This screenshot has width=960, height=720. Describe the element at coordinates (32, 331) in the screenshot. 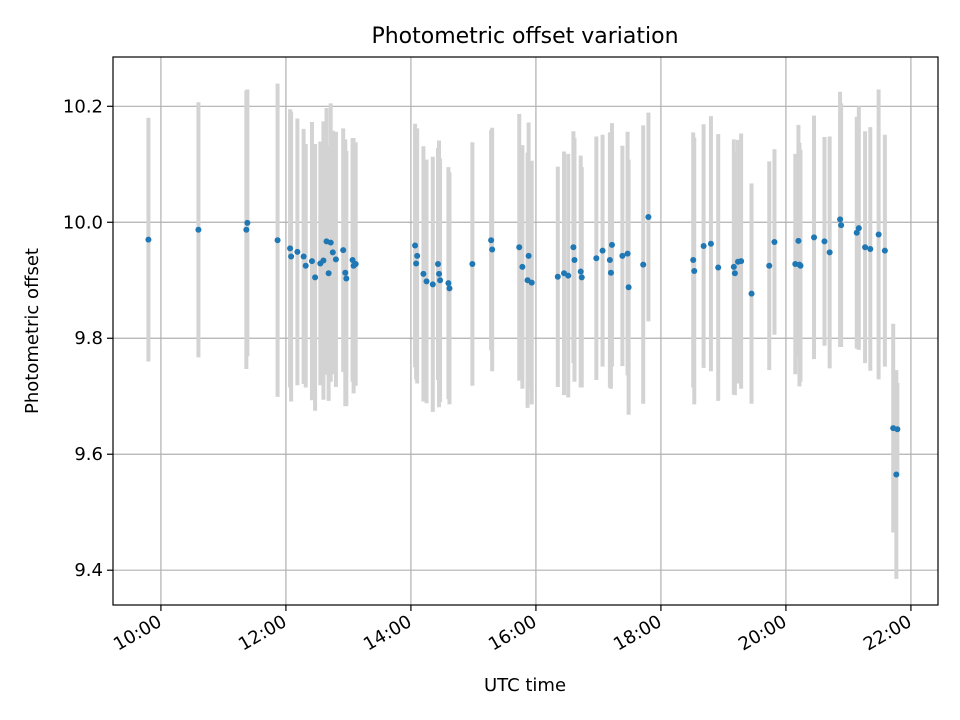

I see `y-axis-label: Photometric offset` at that location.